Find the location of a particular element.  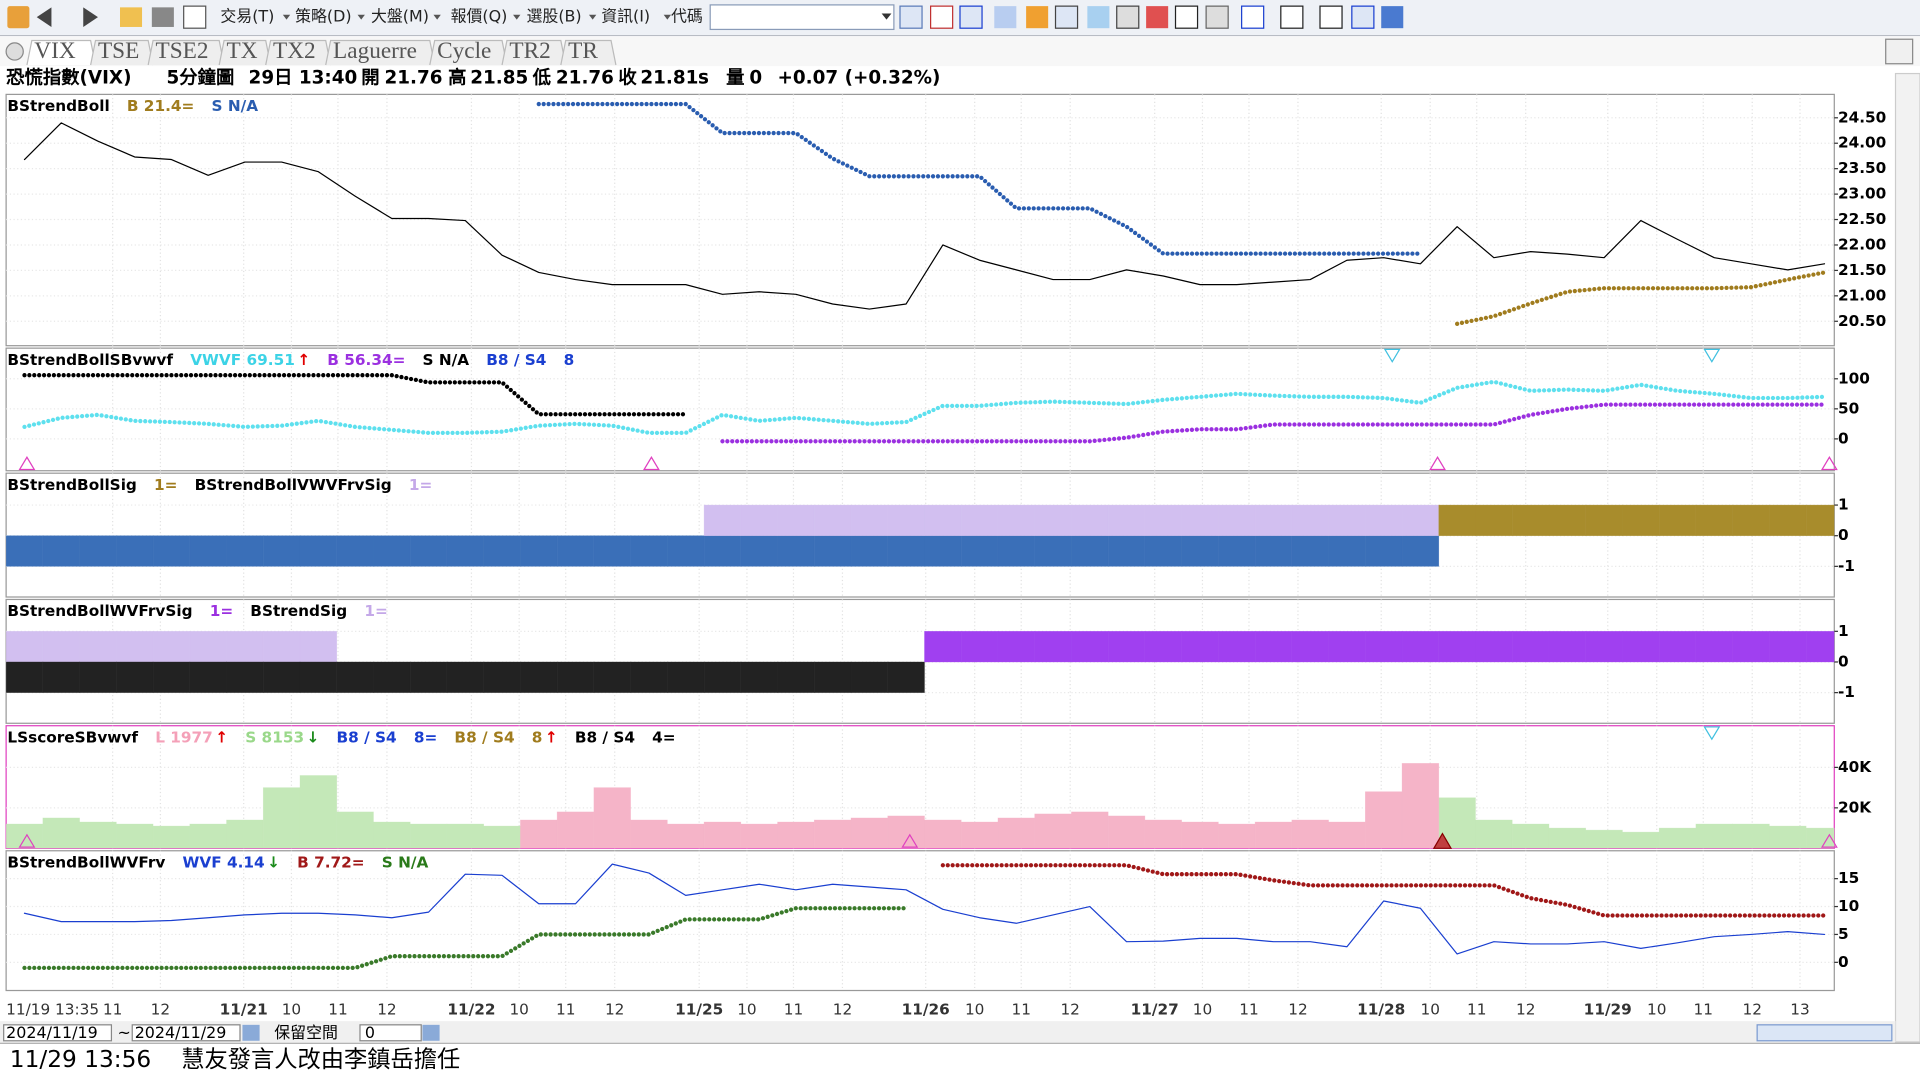

tab: TX is located at coordinates (242, 51).